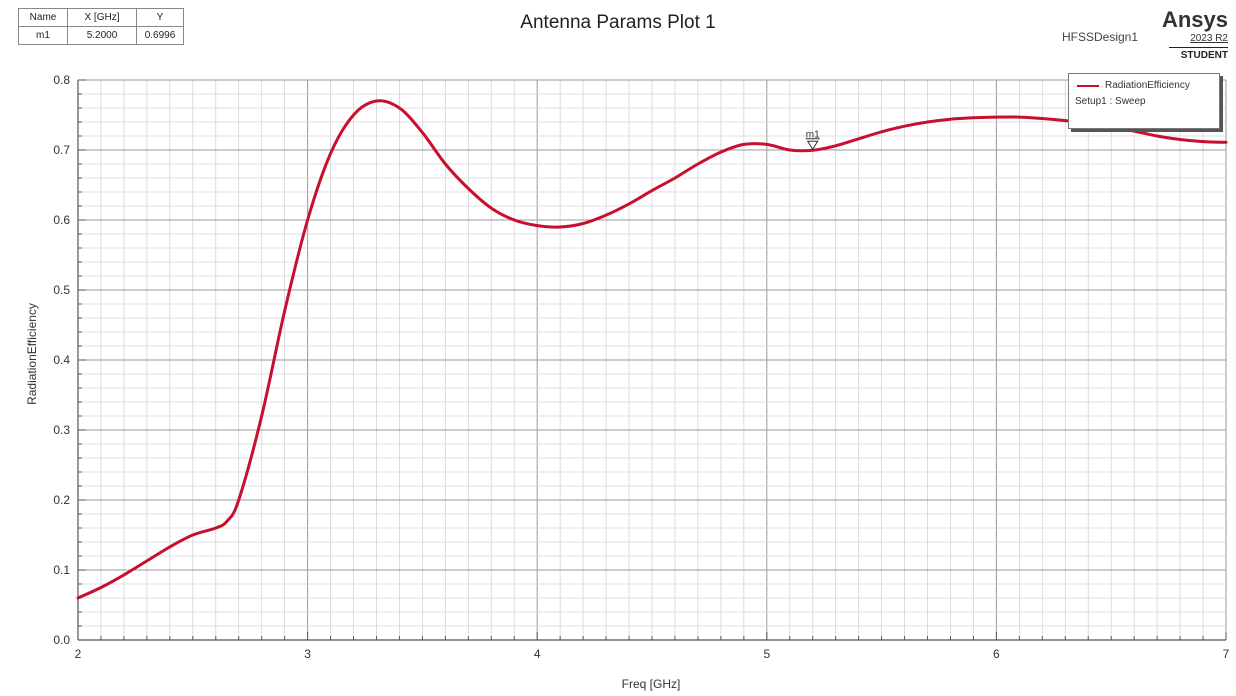 The height and width of the screenshot is (696, 1236). I want to click on marker-layer: m1, so click(813, 140).